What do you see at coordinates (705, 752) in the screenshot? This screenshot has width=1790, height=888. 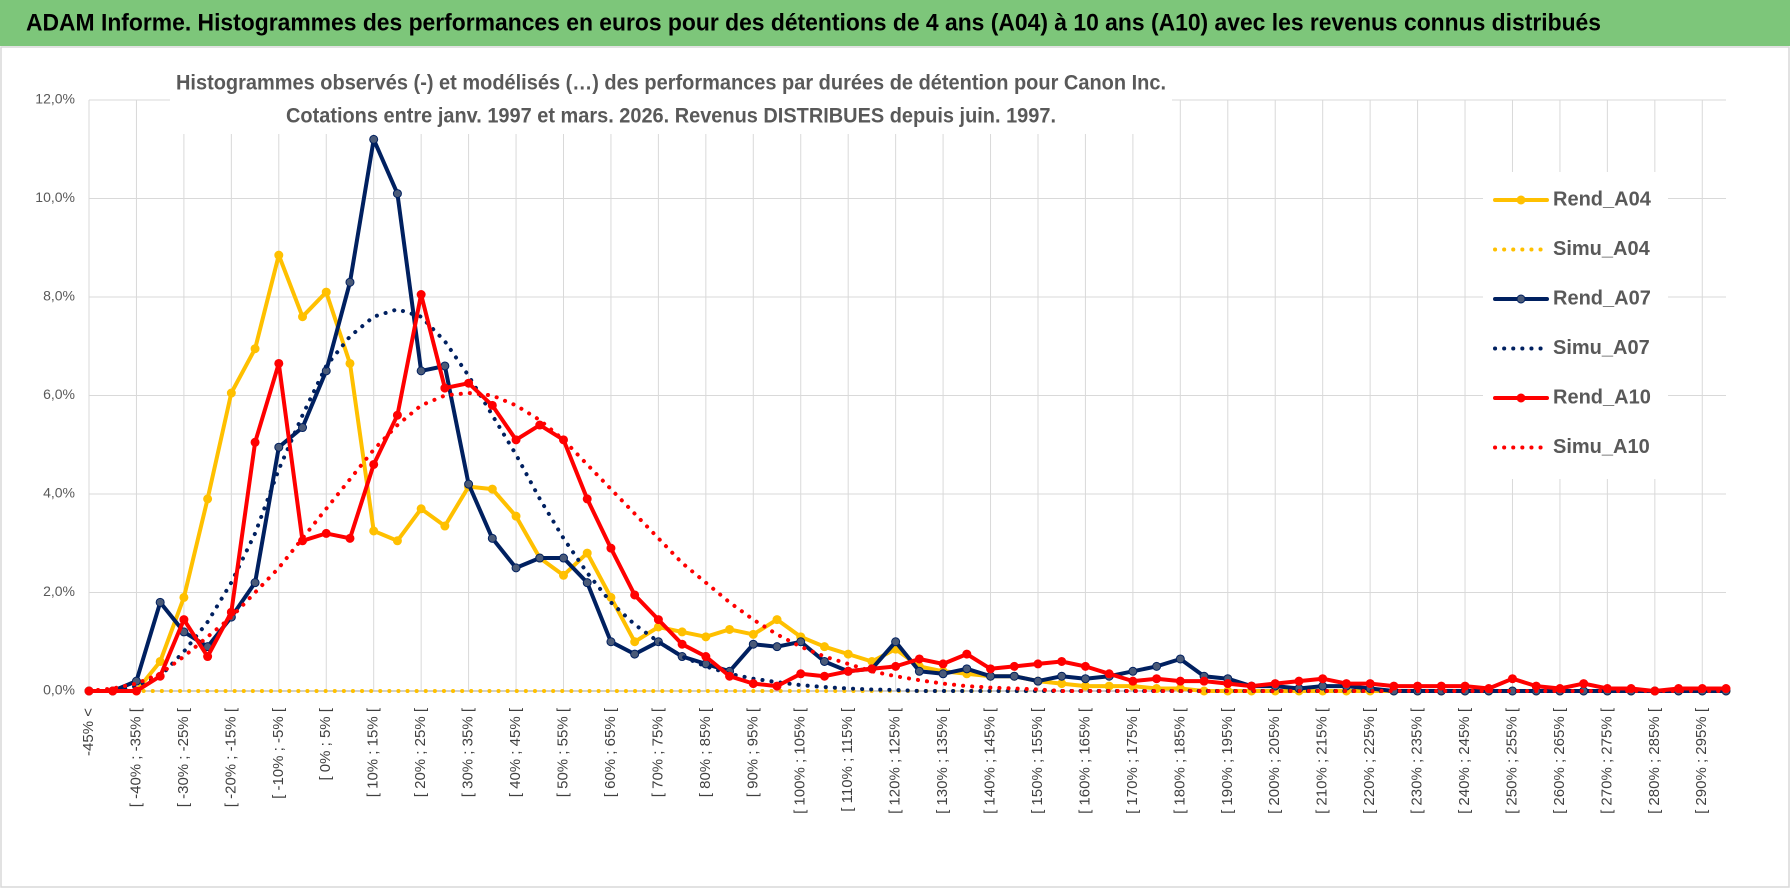 I see `x-tick-label: [ 80% ; 85% [` at bounding box center [705, 752].